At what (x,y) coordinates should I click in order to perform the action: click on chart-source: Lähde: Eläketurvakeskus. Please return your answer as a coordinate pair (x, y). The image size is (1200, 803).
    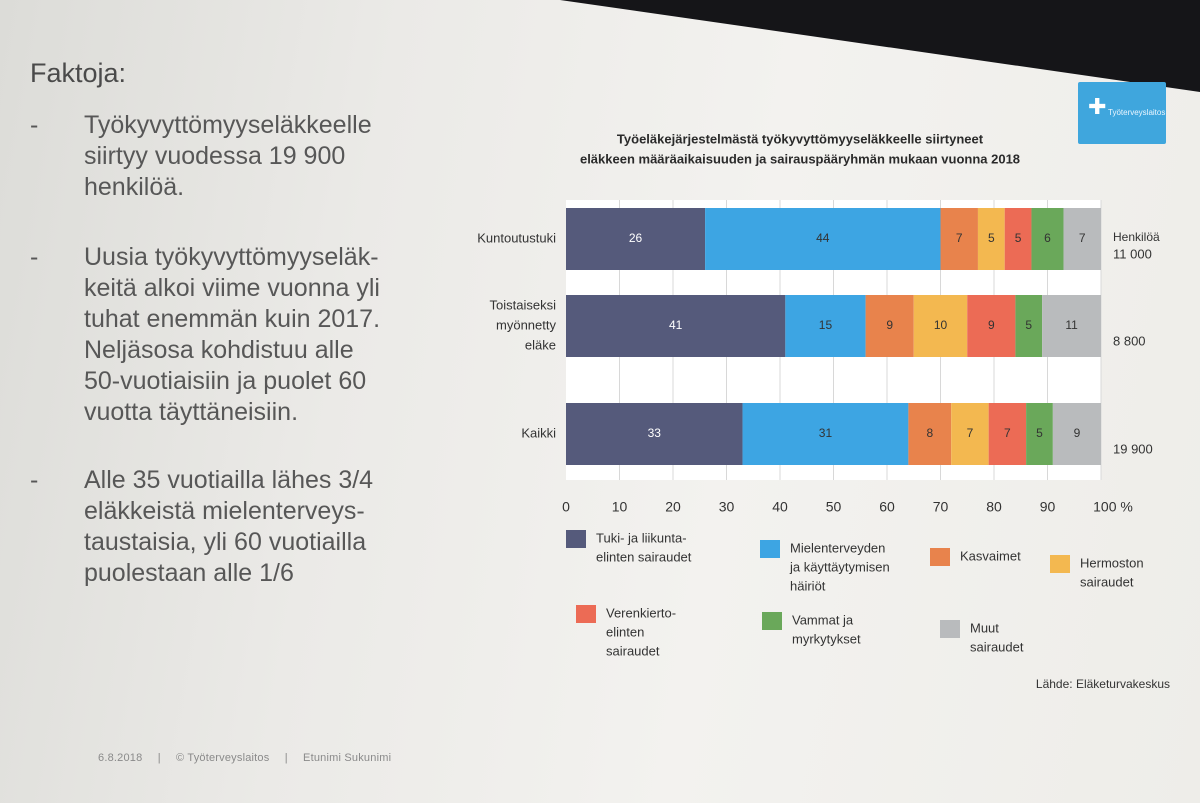
    Looking at the image, I should click on (1103, 684).